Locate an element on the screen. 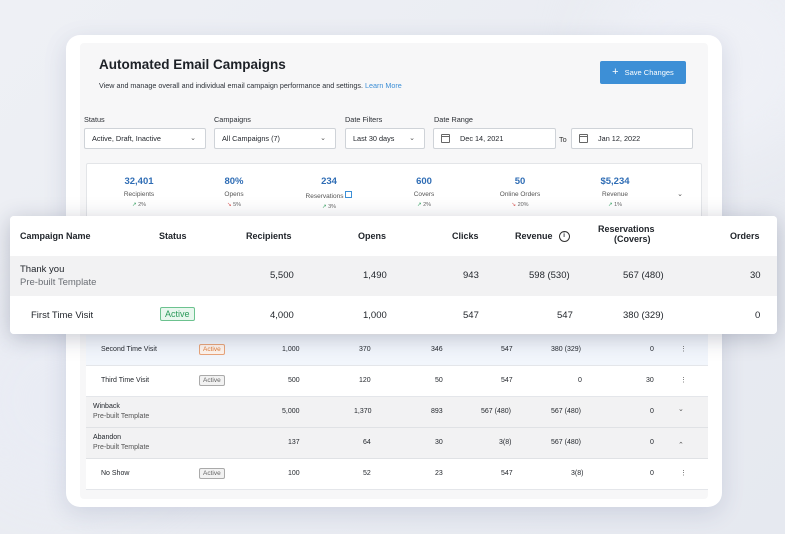 This screenshot has width=785, height=534. stat-trend: ↗ 3% is located at coordinates (329, 207).